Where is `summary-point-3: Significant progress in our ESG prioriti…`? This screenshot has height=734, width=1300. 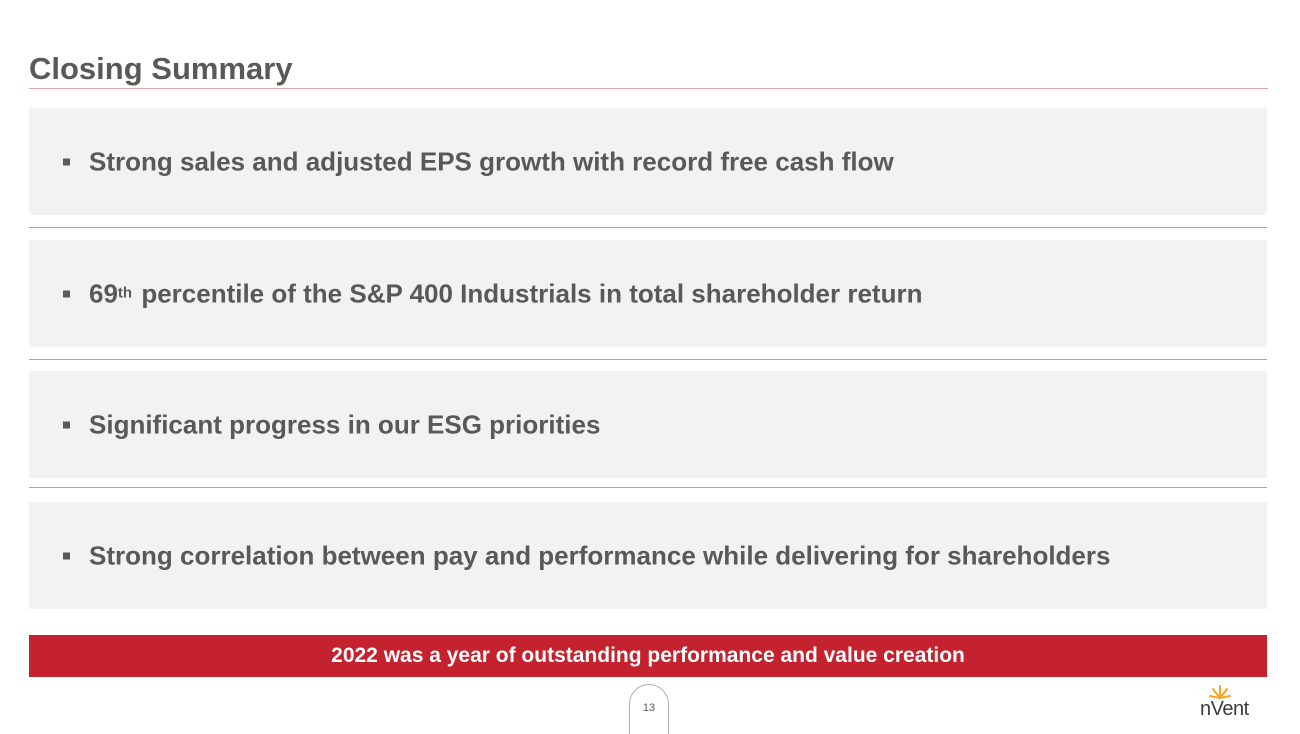
summary-point-3: Significant progress in our ESG prioriti… is located at coordinates (648, 424).